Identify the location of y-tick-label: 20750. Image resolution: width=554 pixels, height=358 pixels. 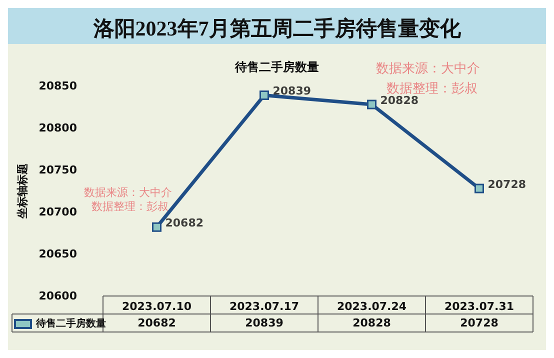
(58, 170).